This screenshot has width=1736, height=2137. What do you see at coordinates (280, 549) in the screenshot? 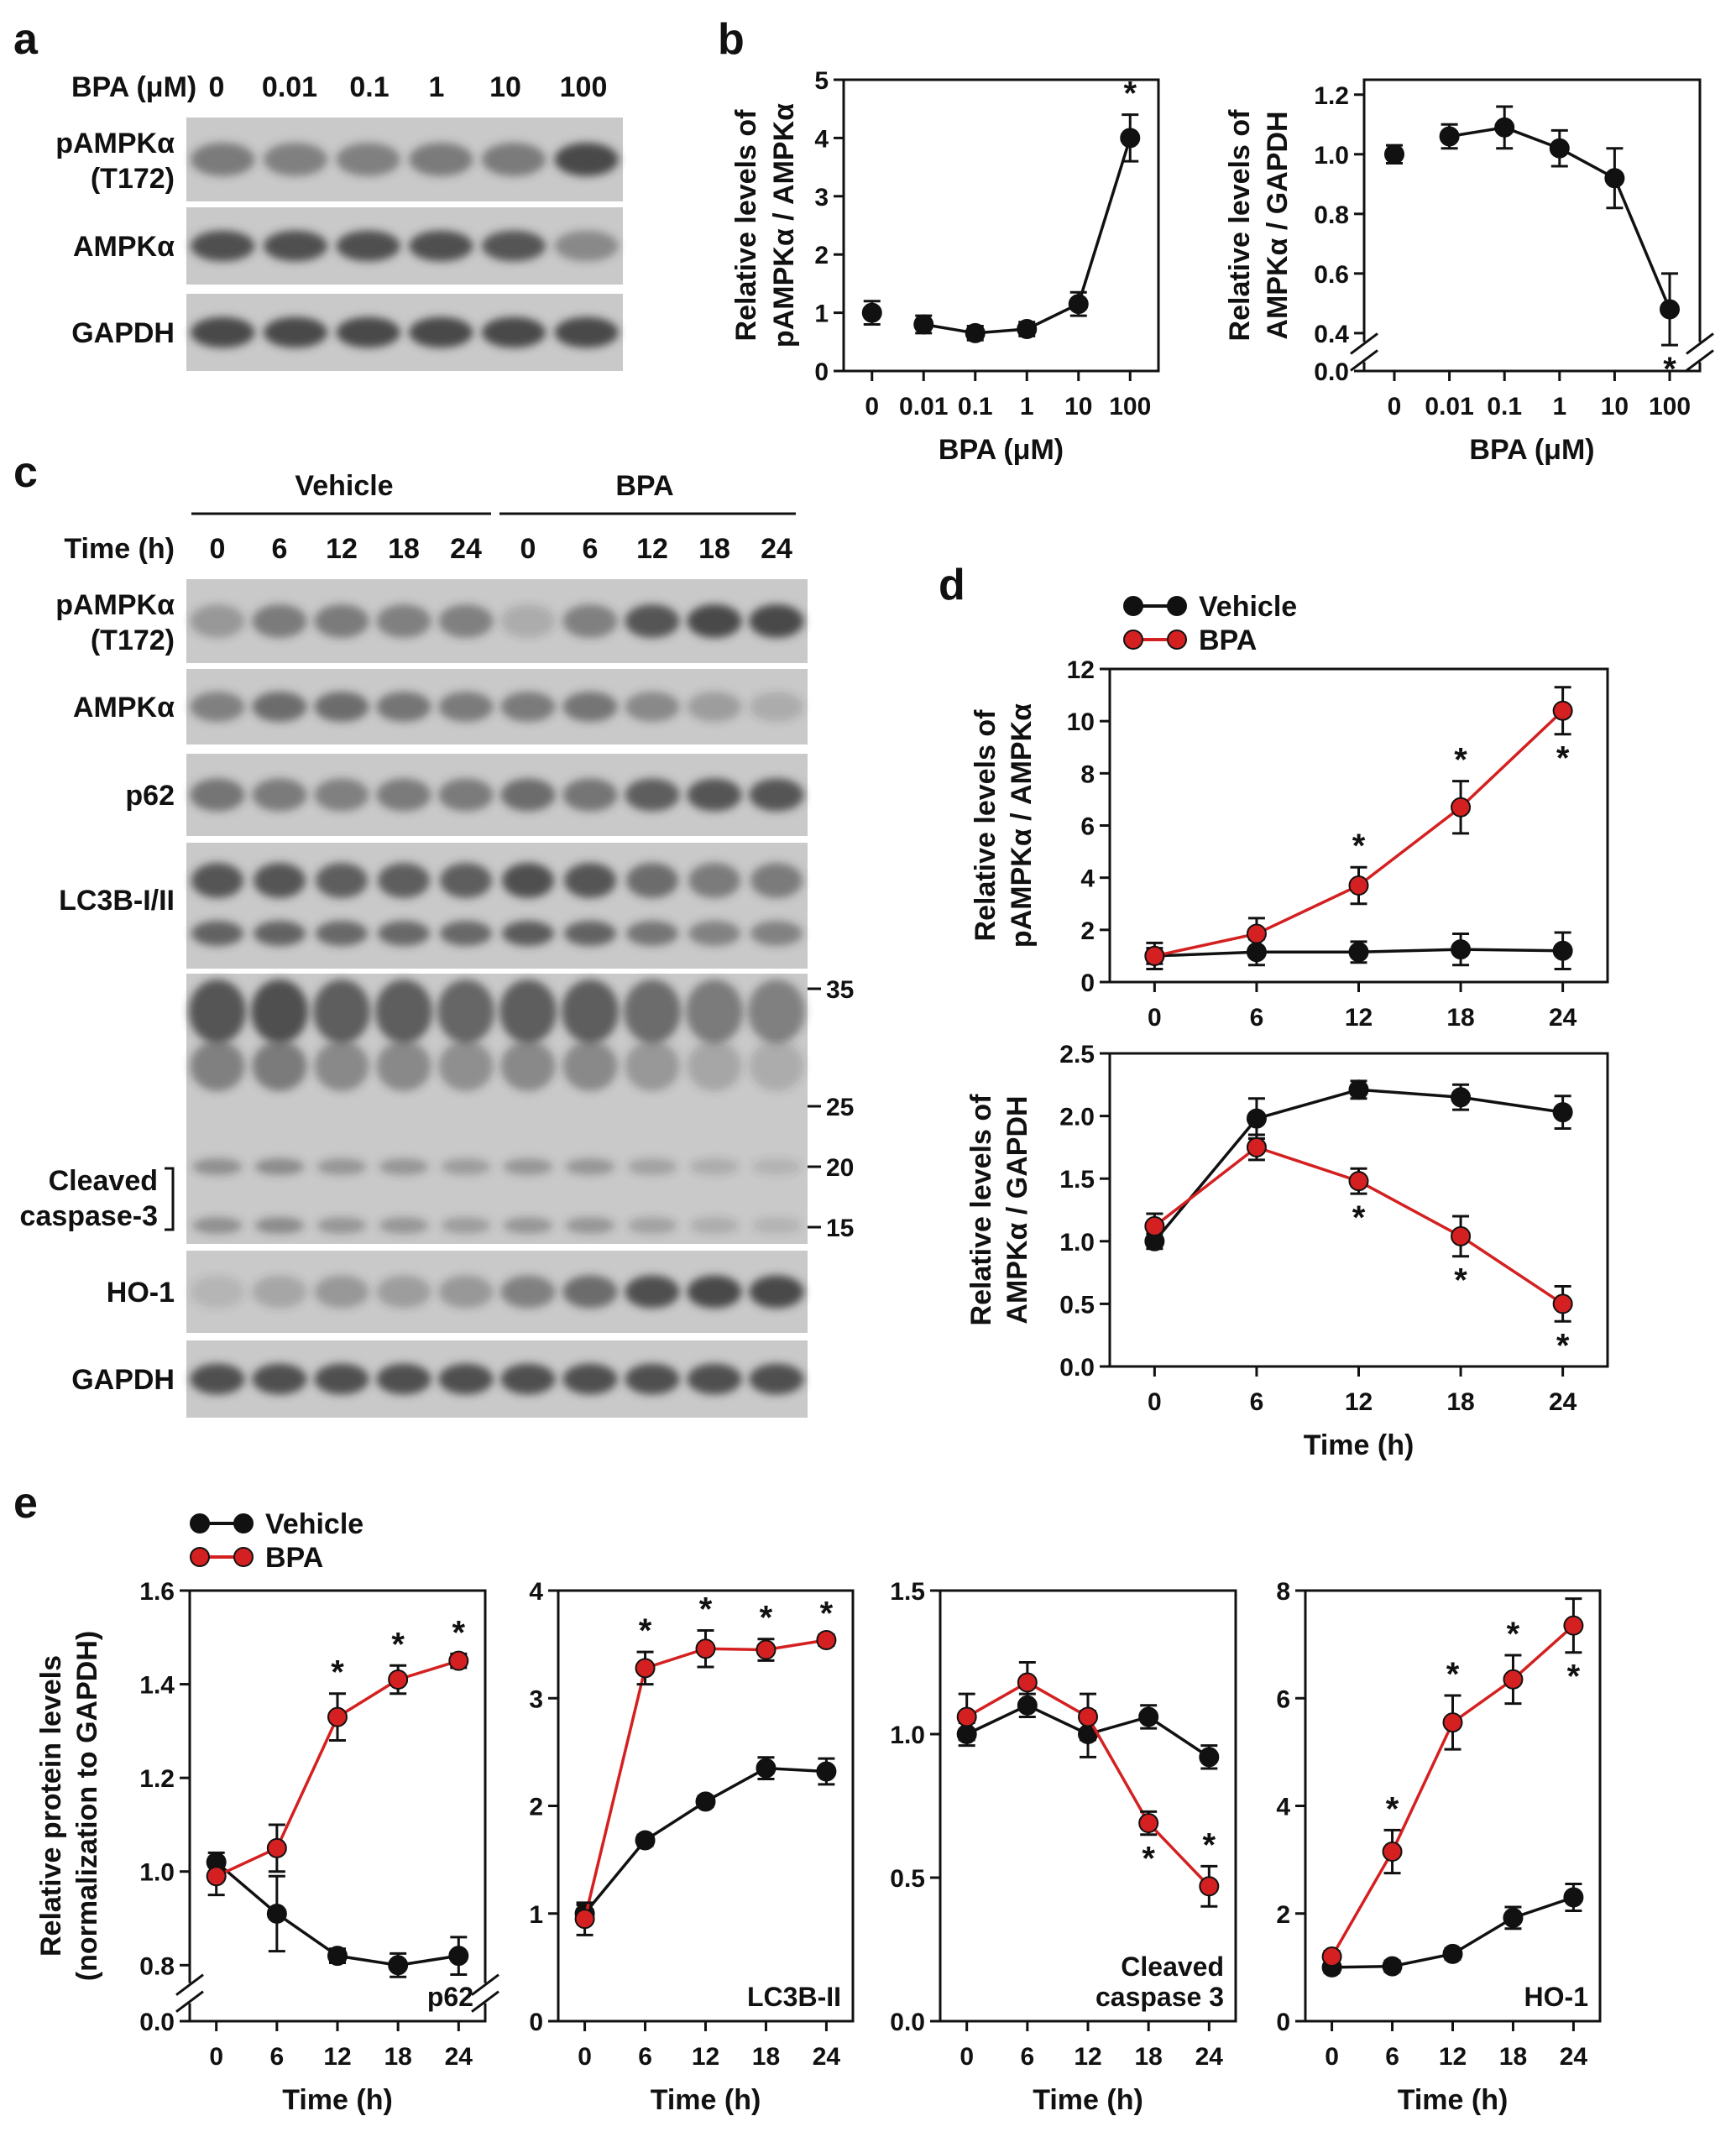
I see `blot-c-lane-label: 6` at bounding box center [280, 549].